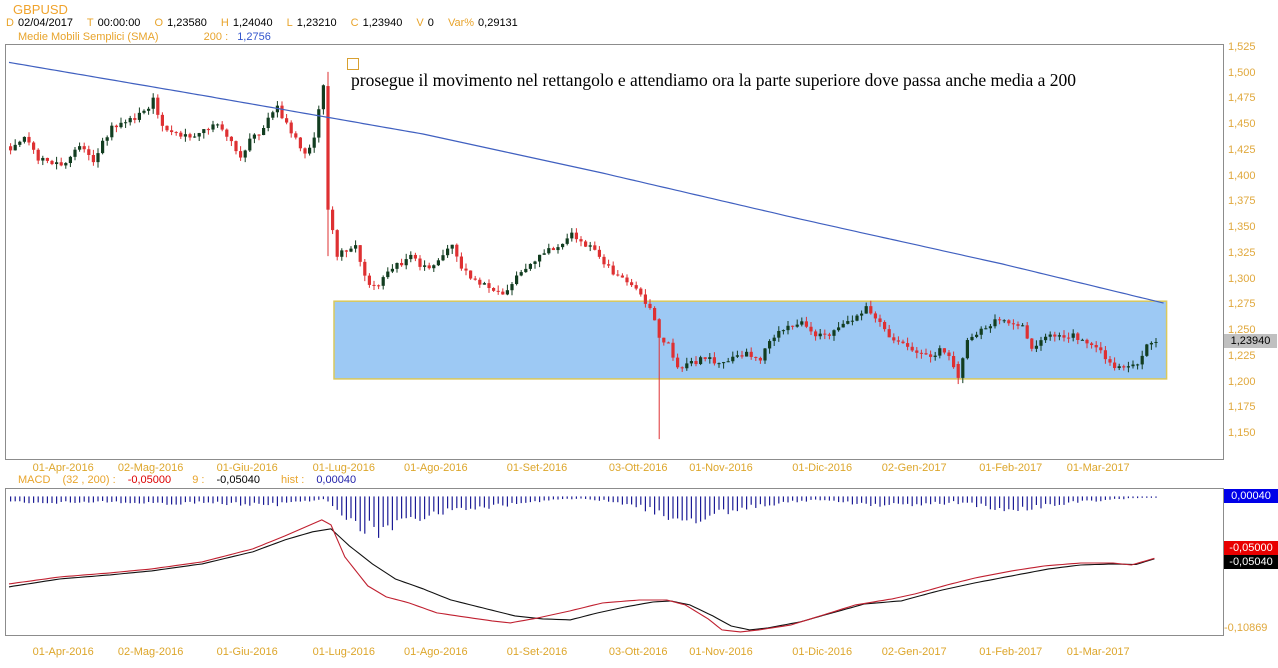 The height and width of the screenshot is (668, 1278). What do you see at coordinates (1250, 341) in the screenshot?
I see `current-price-tag: 1,23940` at bounding box center [1250, 341].